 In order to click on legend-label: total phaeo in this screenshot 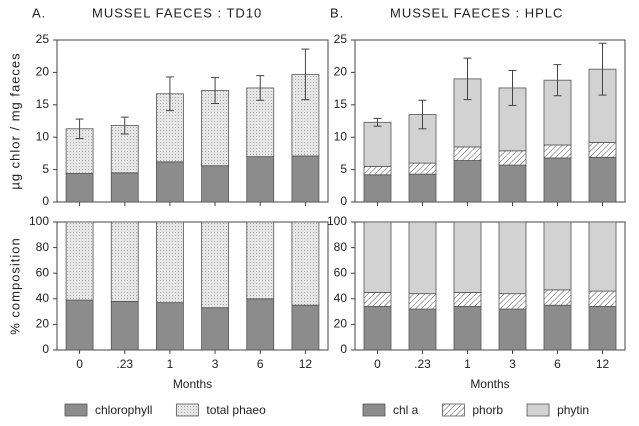, I will do `click(236, 410)`.